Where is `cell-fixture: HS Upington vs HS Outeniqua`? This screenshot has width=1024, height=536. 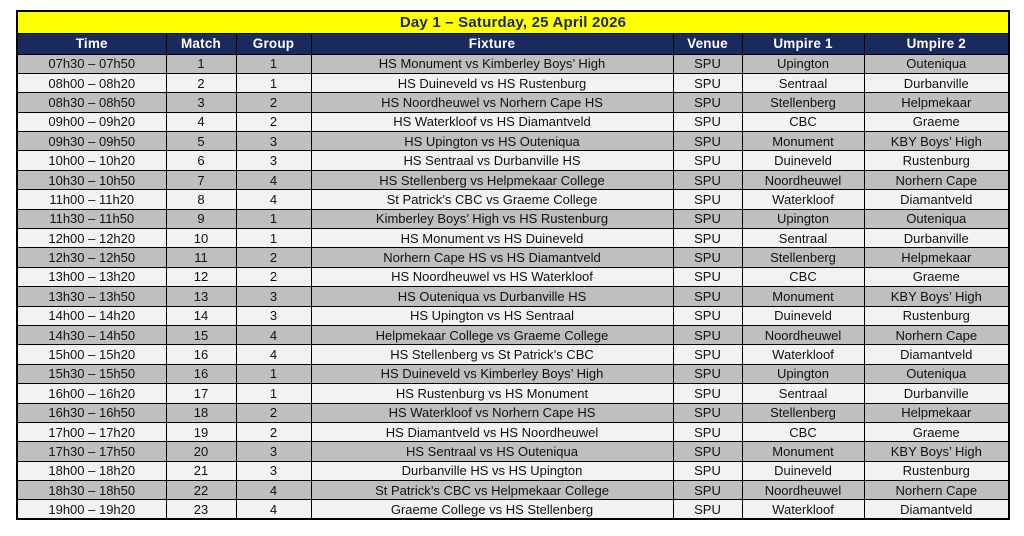 cell-fixture: HS Upington vs HS Outeniqua is located at coordinates (492, 141).